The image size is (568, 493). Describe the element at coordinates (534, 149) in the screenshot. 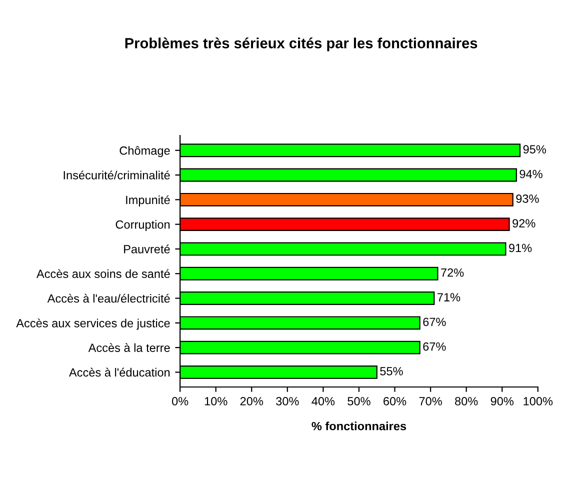

I see `data-label: 95%` at that location.